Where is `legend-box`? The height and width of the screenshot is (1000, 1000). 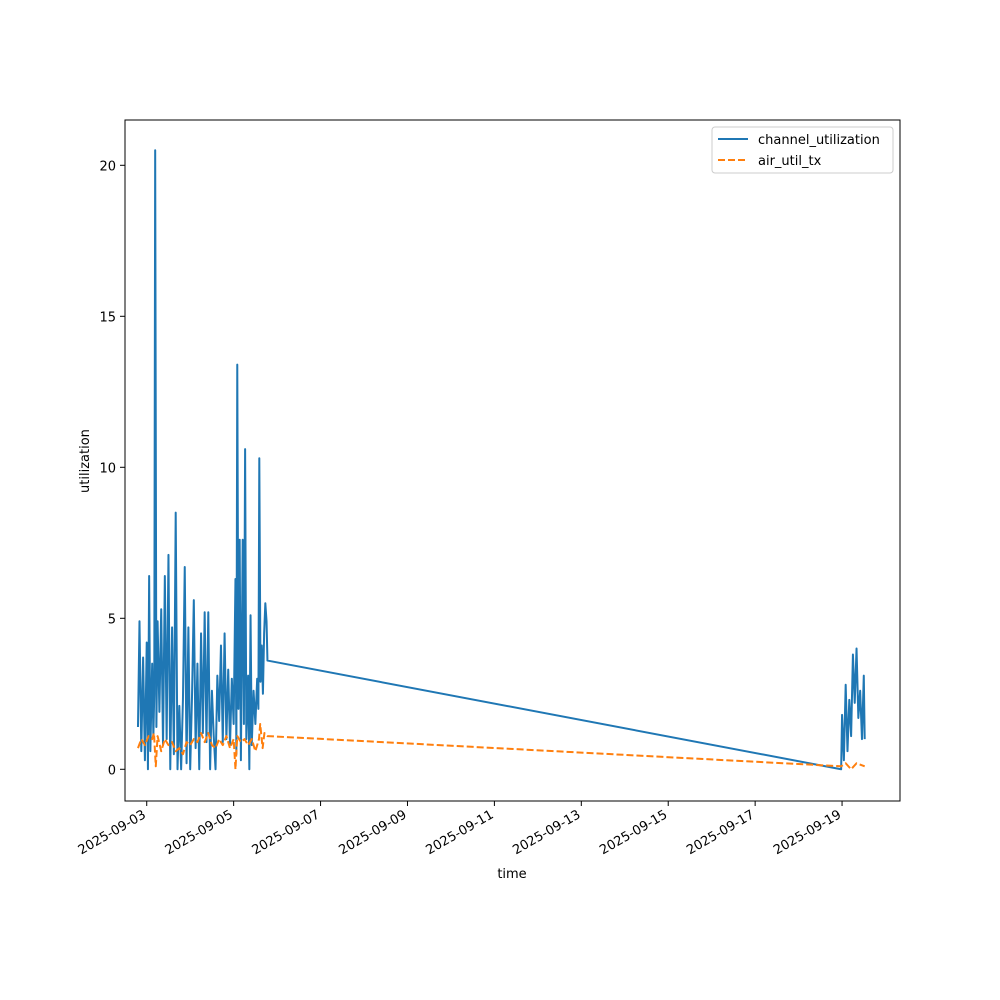 legend-box is located at coordinates (802, 150).